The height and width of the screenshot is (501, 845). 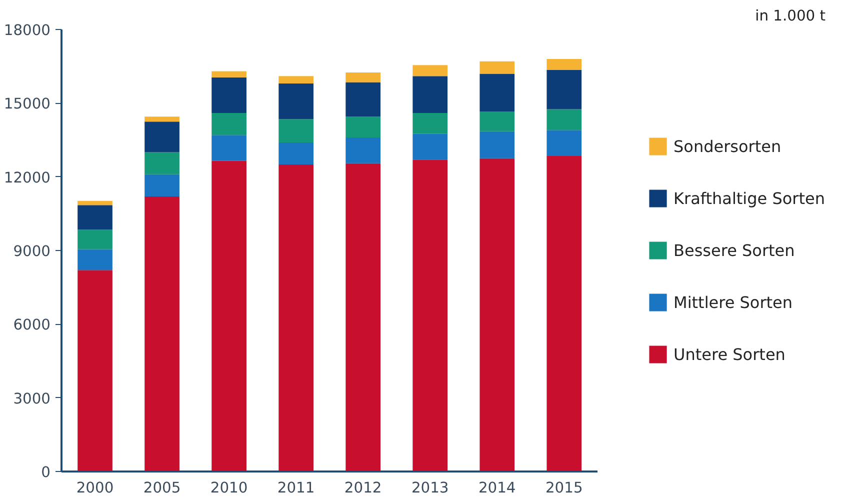 I want to click on x-tick-label: 2005, so click(x=162, y=488).